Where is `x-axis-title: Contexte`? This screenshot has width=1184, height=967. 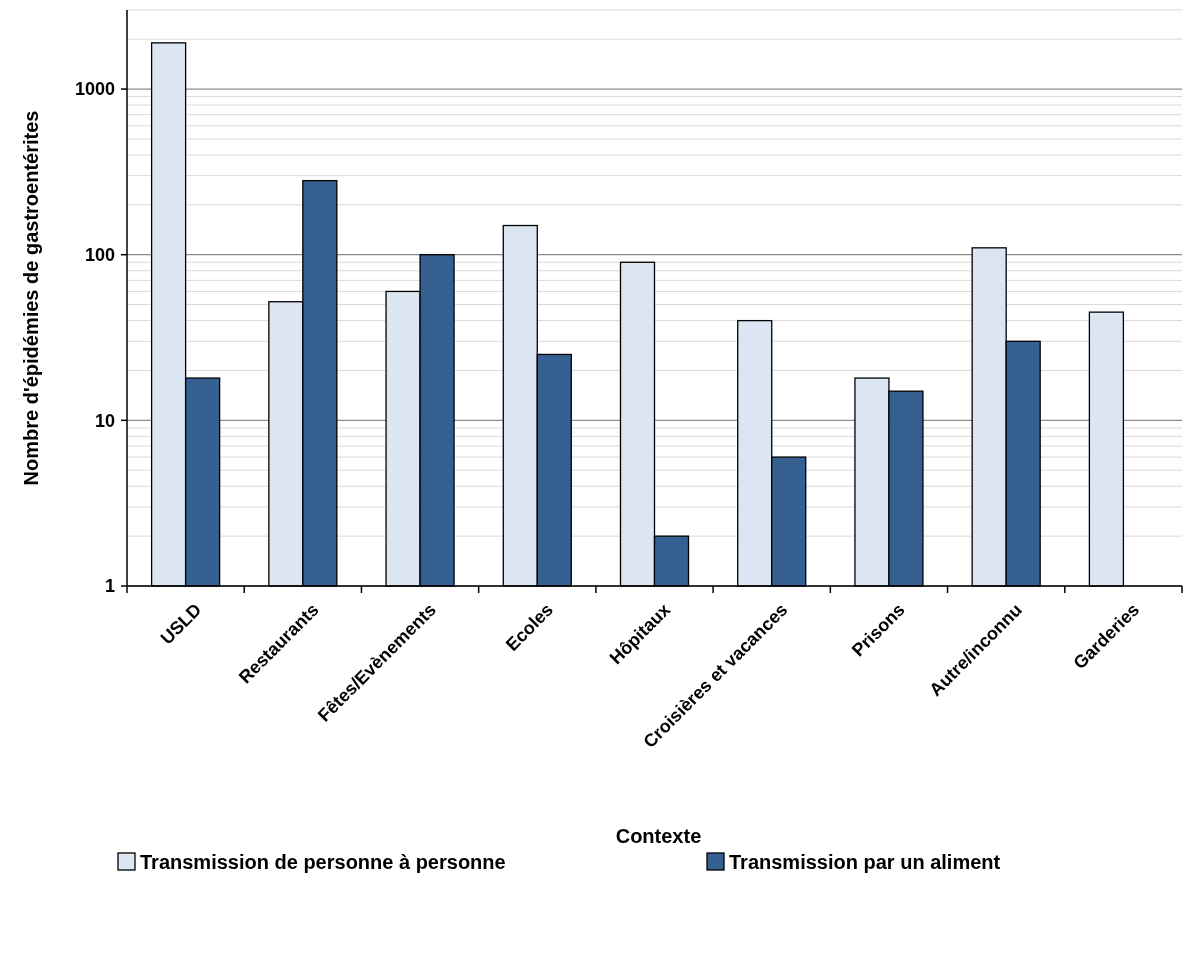
x-axis-title: Contexte is located at coordinates (658, 836).